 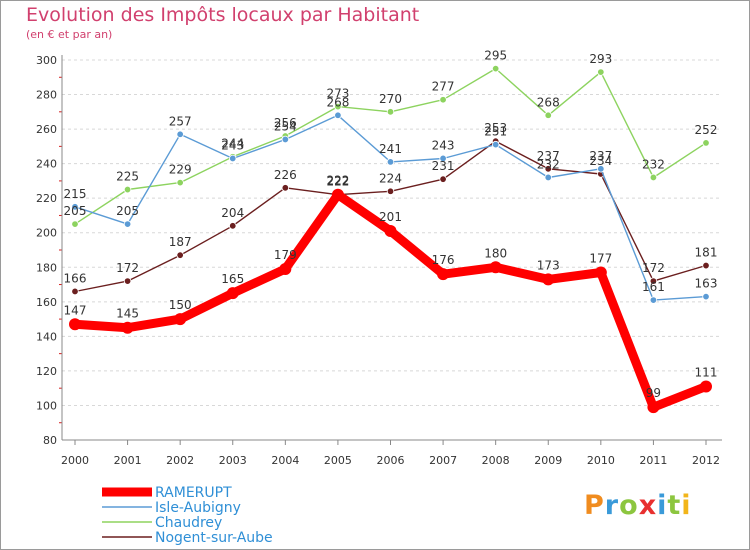 I want to click on x-tick-label: 2012, so click(x=706, y=460).